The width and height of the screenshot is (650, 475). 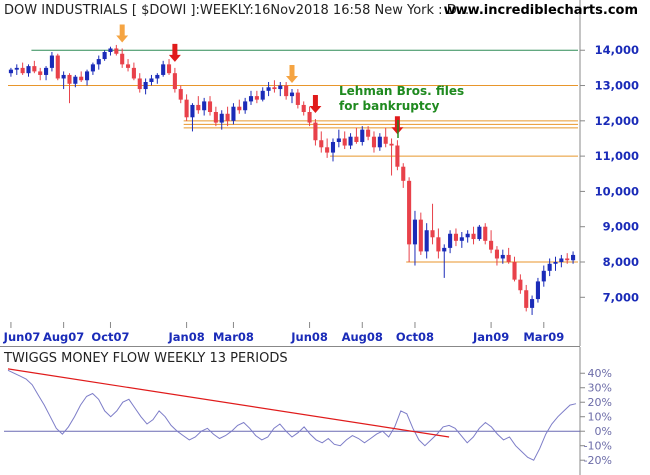 What do you see at coordinates (63, 337) in the screenshot?
I see `x-tick-label: Aug07` at bounding box center [63, 337].